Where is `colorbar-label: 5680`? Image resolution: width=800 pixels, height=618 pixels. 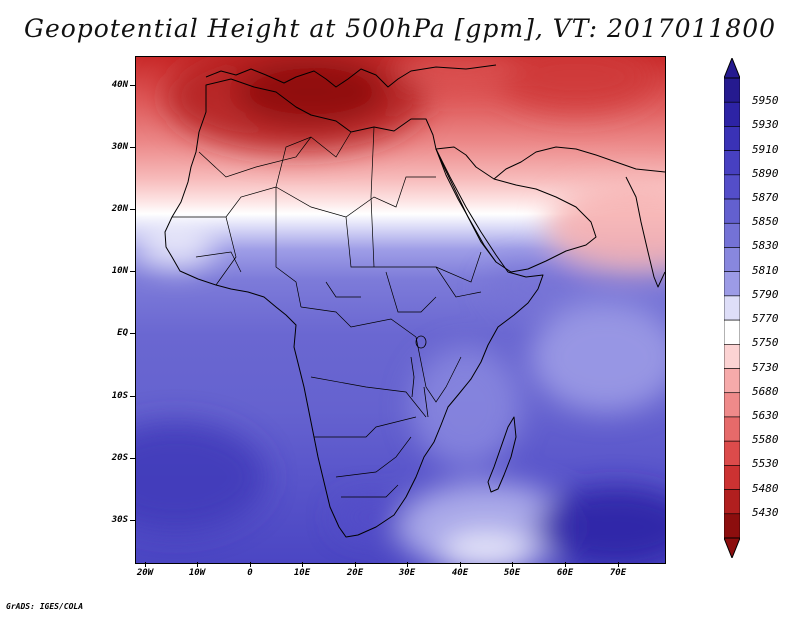 colorbar-label: 5680 is located at coordinates (765, 391).